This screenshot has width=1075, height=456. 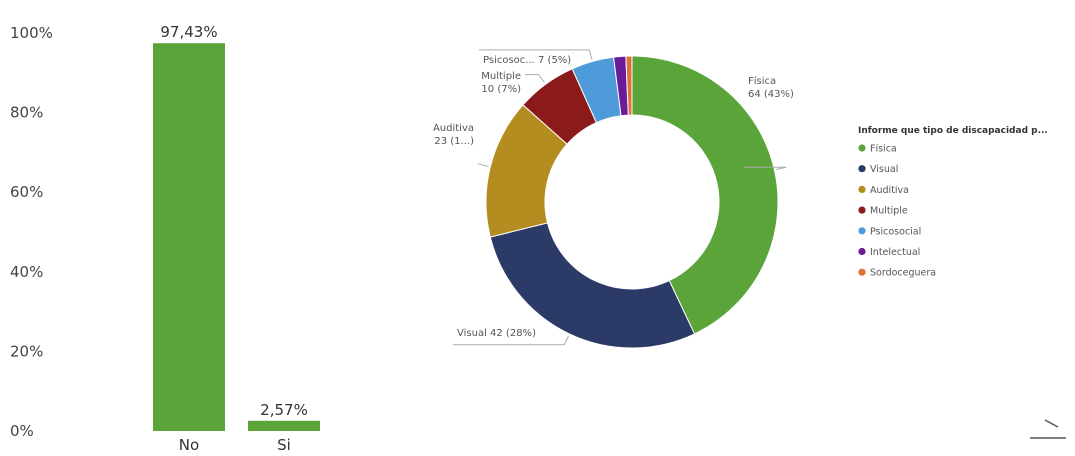 What do you see at coordinates (592, 285) in the screenshot?
I see `donut-slice-visual` at bounding box center [592, 285].